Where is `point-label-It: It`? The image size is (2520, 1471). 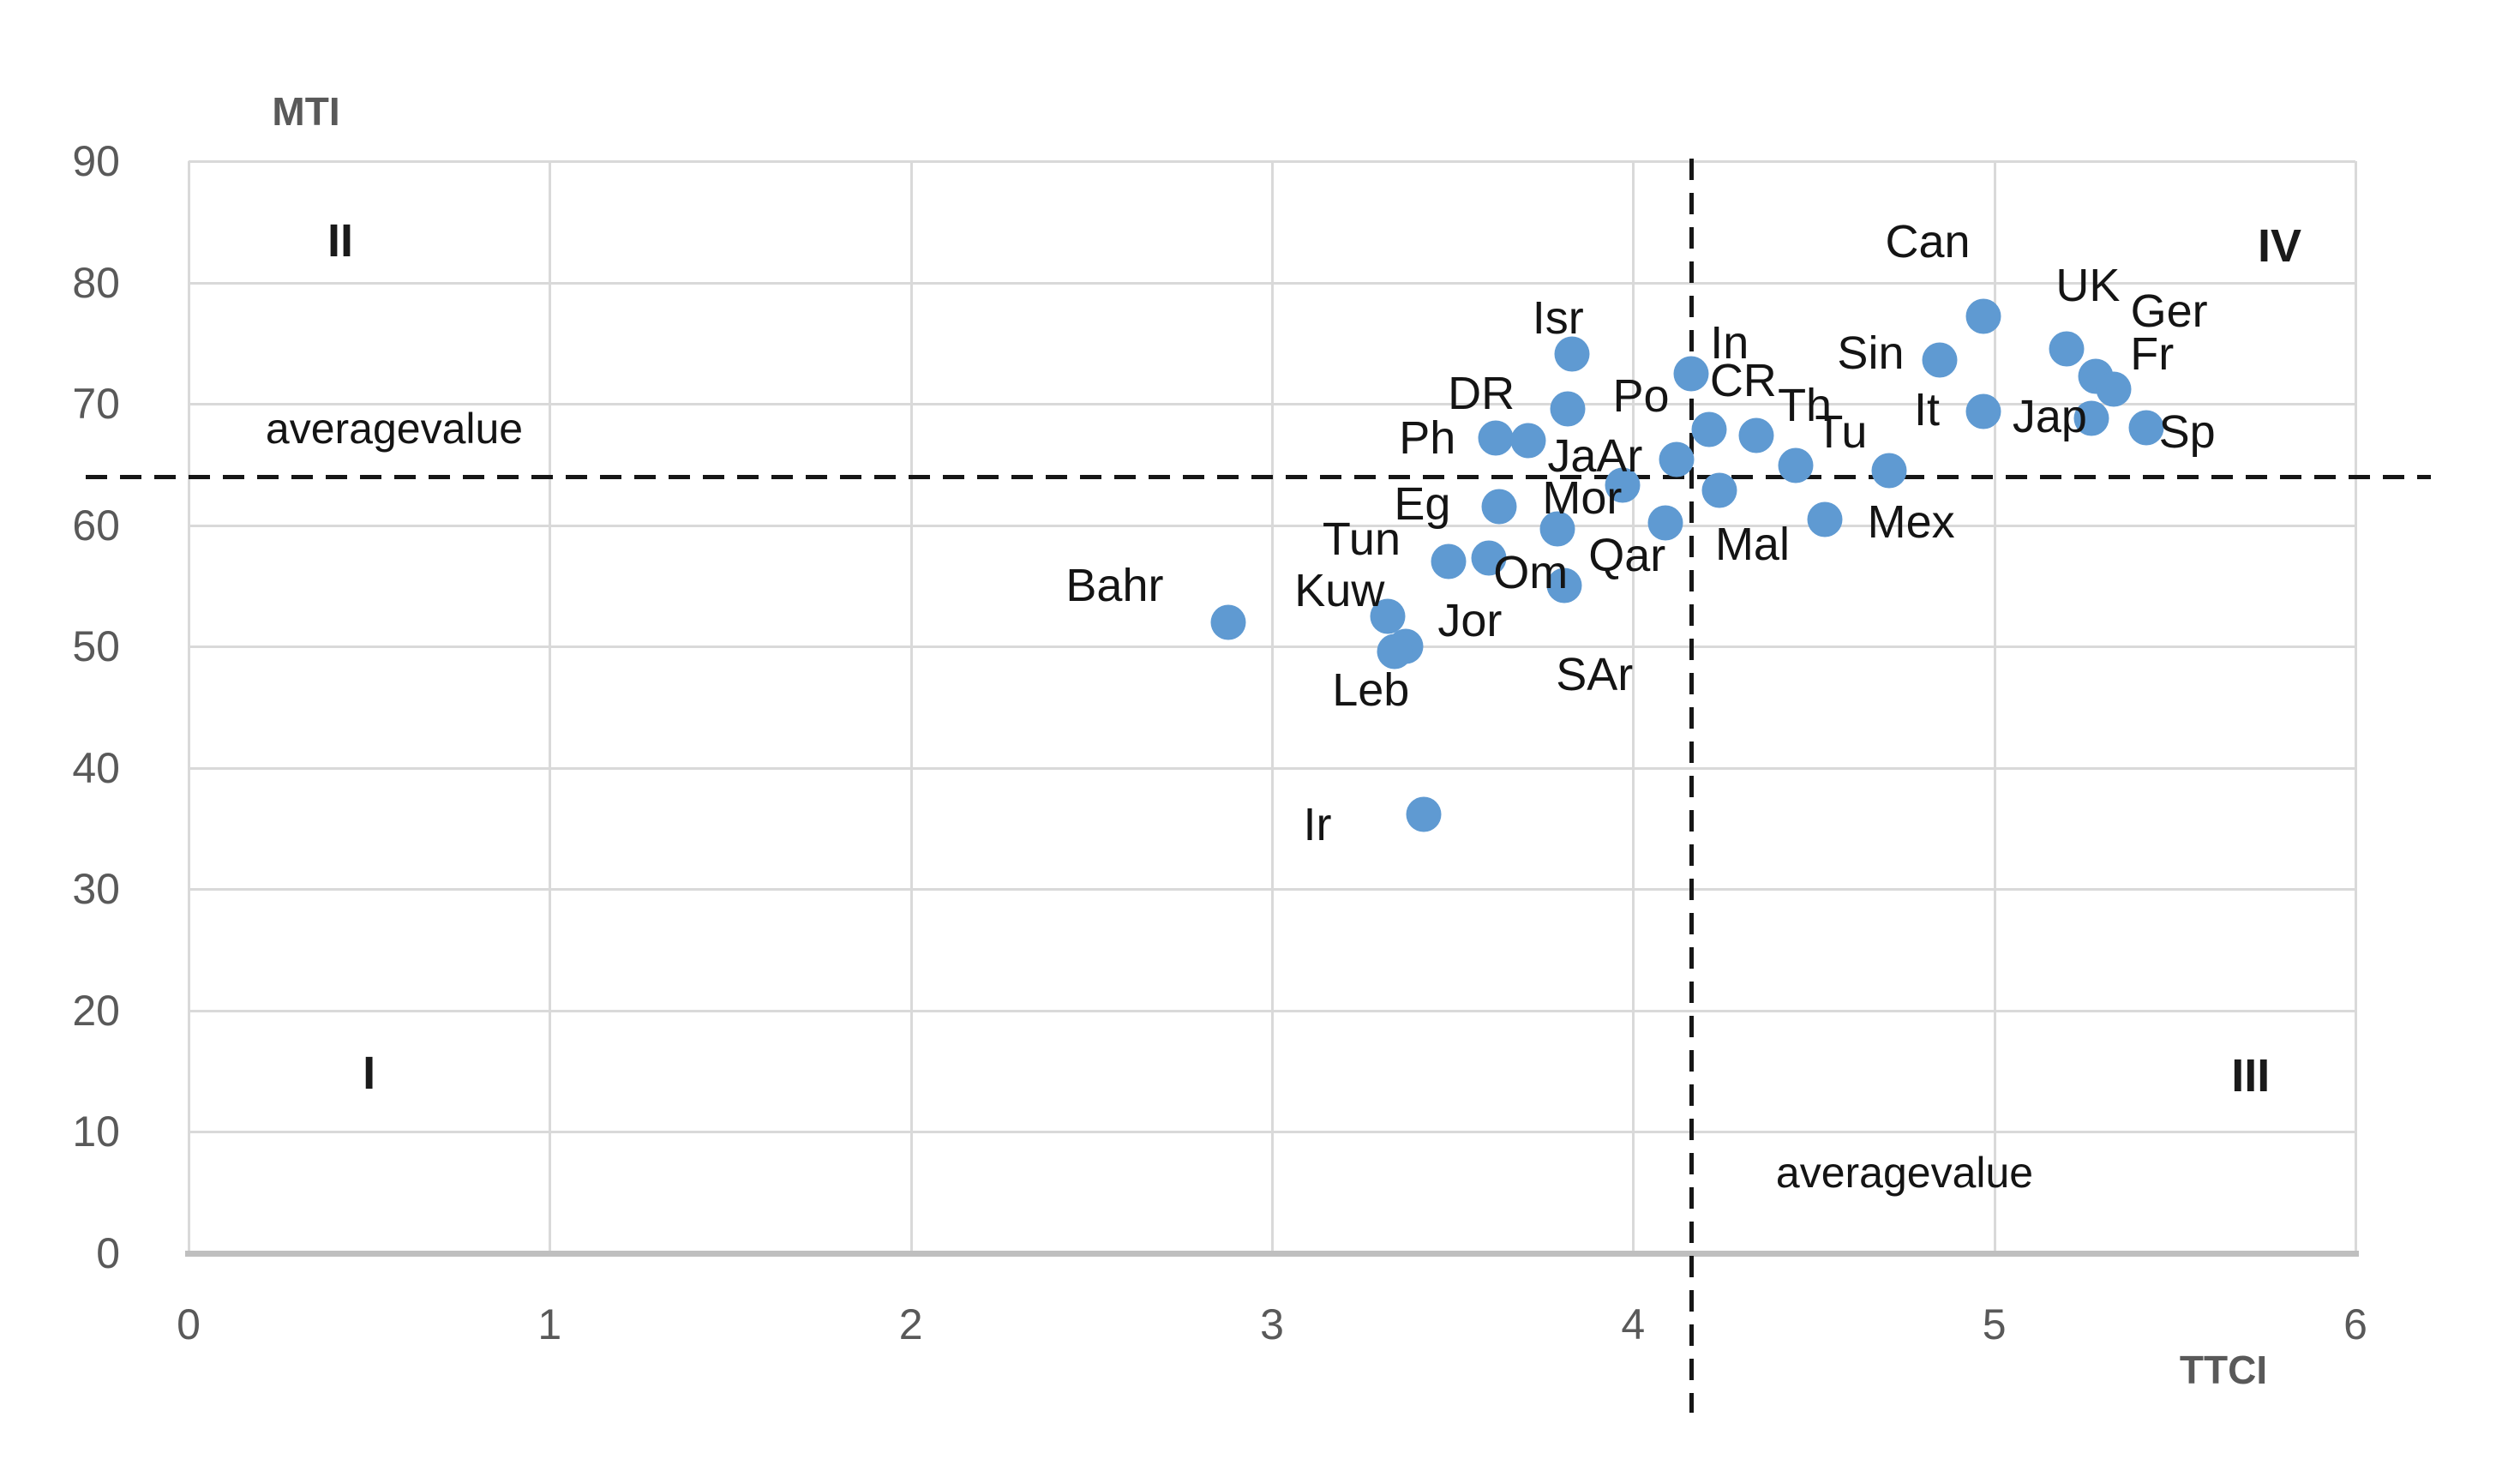
point-label-It: It is located at coordinates (1927, 409).